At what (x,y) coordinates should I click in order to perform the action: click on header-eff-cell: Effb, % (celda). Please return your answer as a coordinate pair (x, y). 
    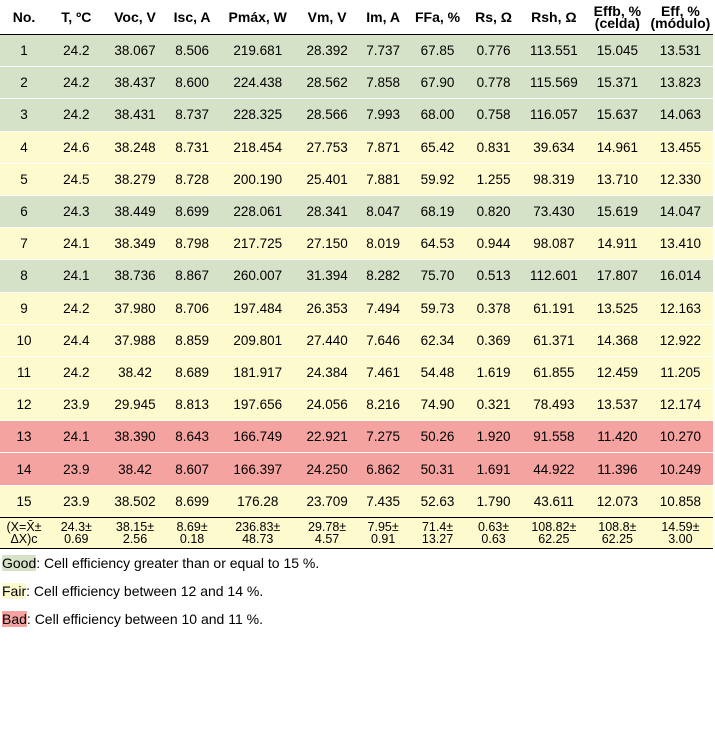
    Looking at the image, I should click on (617, 17).